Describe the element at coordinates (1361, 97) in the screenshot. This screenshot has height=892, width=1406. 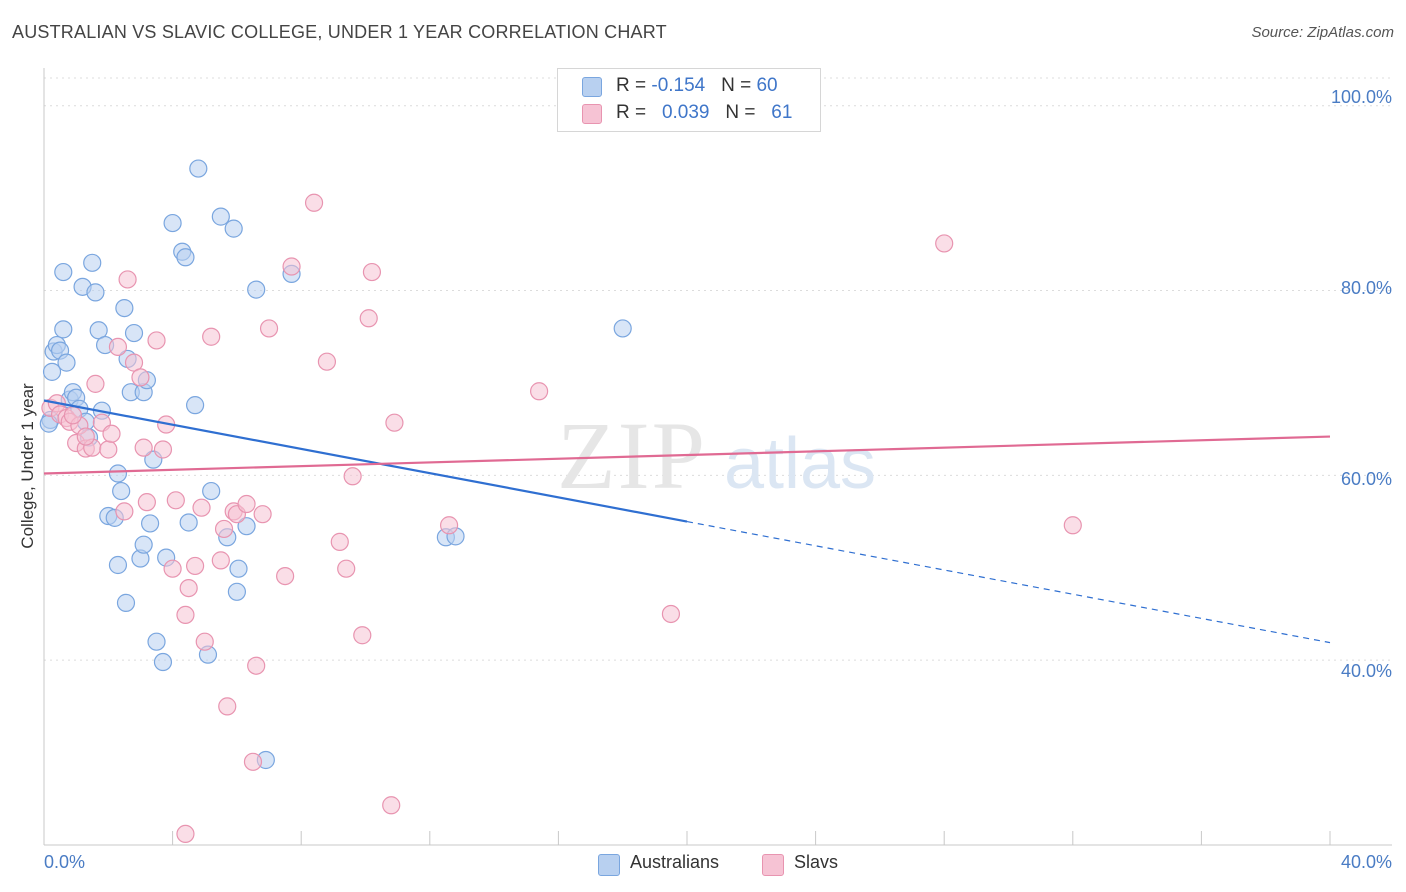
I see `y-tick-label-100: 100.0%` at that location.